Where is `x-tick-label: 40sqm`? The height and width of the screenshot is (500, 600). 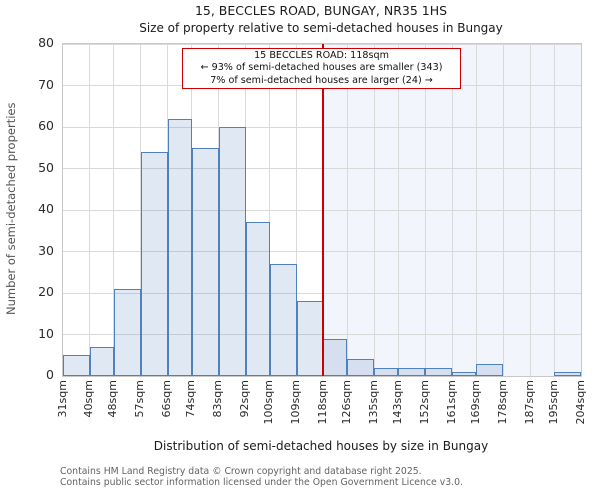 x-tick-label: 40sqm is located at coordinates (89, 399).